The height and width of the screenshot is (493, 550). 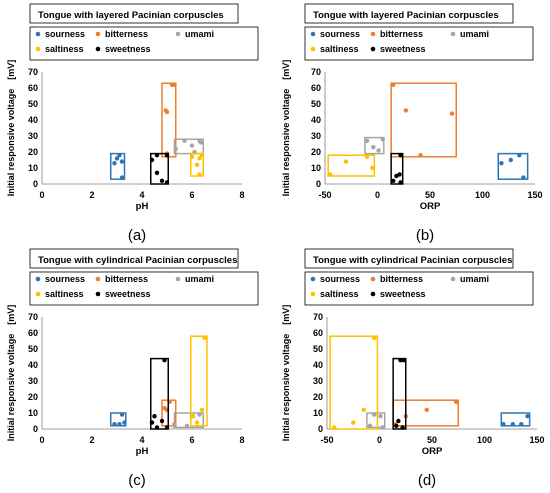 What do you see at coordinates (141, 195) in the screenshot?
I see `x-tick-label: 4` at bounding box center [141, 195].